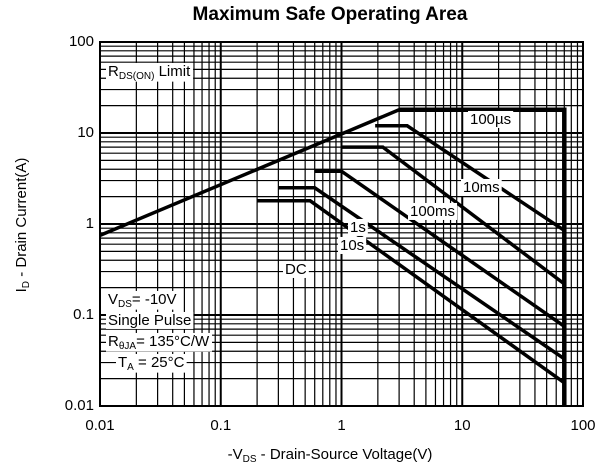 This screenshot has height=470, width=606. I want to click on x-axis-label-part: - Drain-Source Voltage(V), so click(345, 454).